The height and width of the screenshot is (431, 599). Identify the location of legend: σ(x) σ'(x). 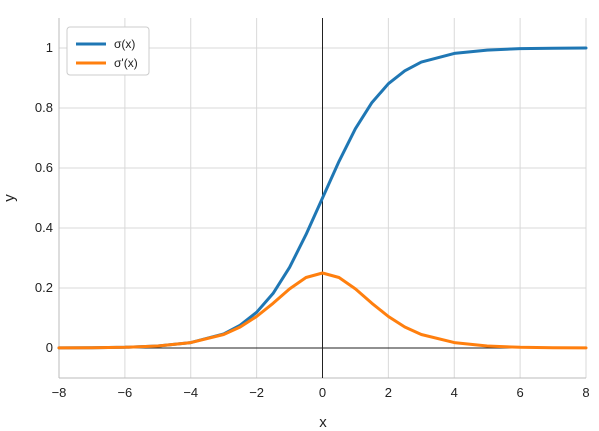
(108, 51).